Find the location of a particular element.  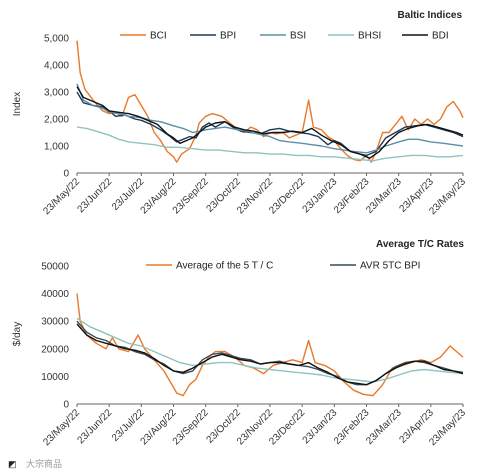

bot-legend-label: Average of the 5 T / C is located at coordinates (224, 266).